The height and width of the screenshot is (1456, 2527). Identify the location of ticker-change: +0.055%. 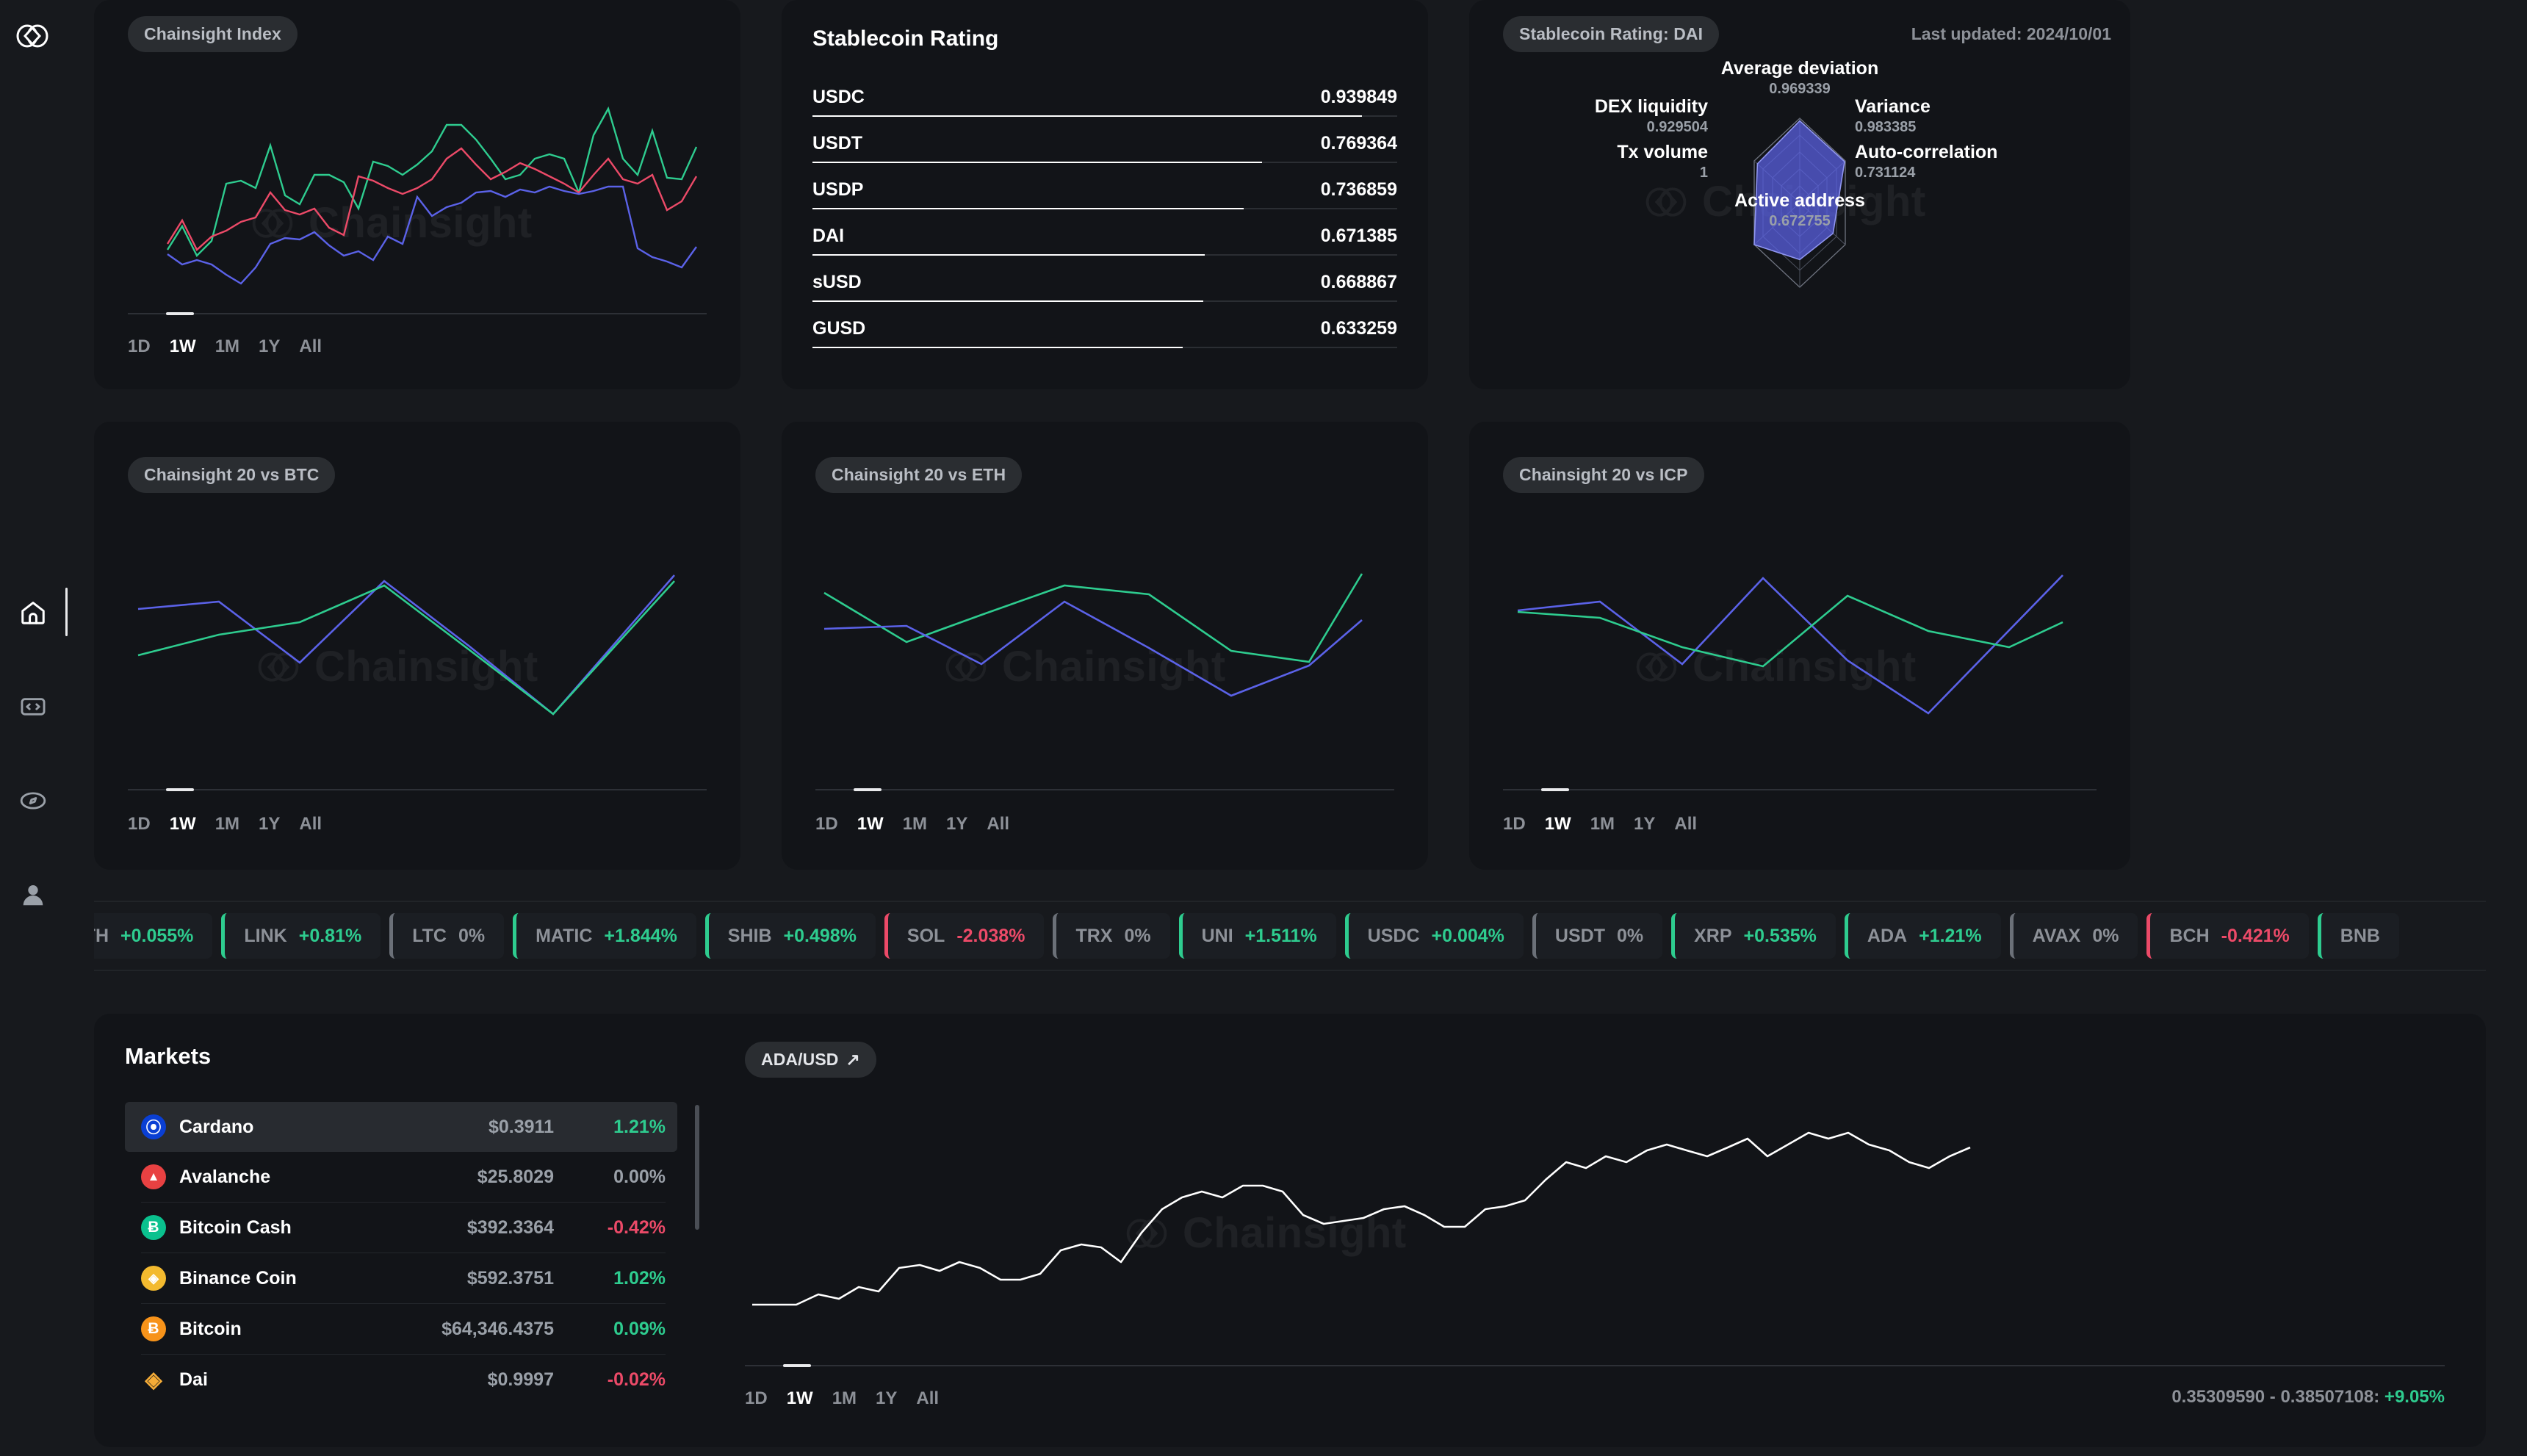
(157, 935).